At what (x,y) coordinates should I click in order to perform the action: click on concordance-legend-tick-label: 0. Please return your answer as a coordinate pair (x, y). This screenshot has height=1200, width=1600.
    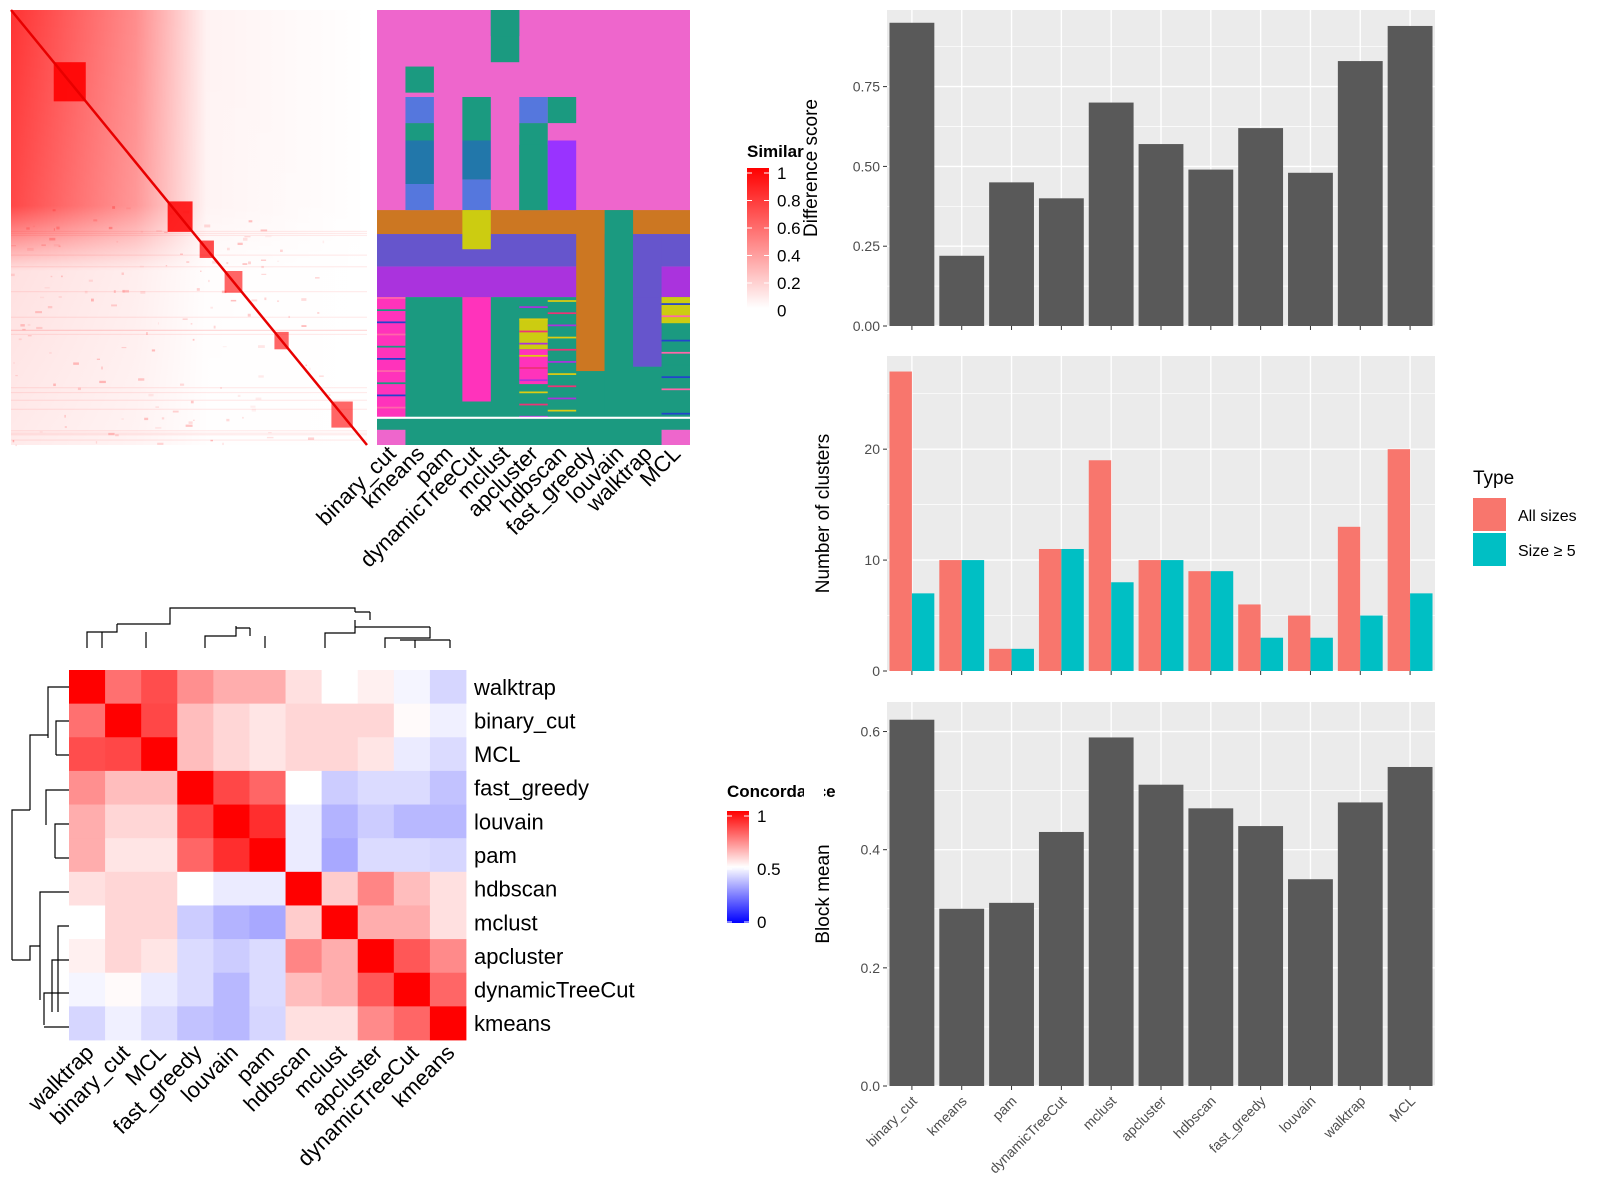
    Looking at the image, I should click on (761, 922).